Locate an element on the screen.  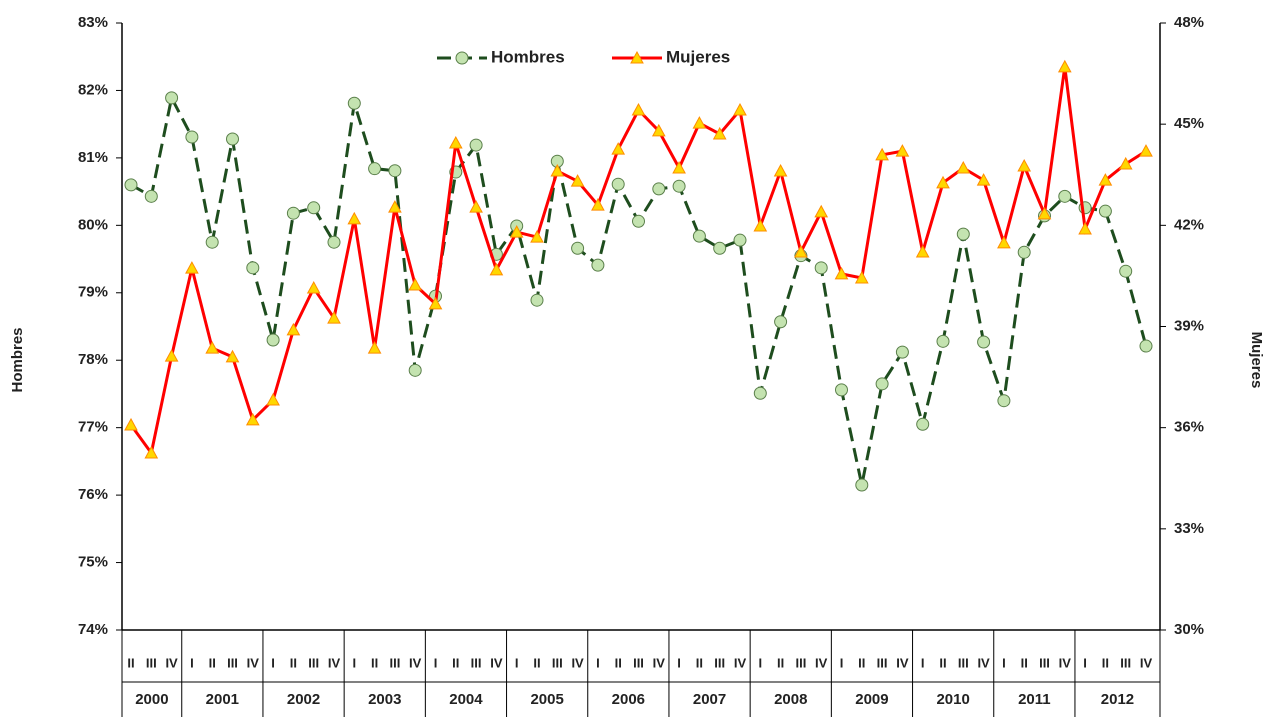
y-axis-label: Hombres is located at coordinates (17, 359).